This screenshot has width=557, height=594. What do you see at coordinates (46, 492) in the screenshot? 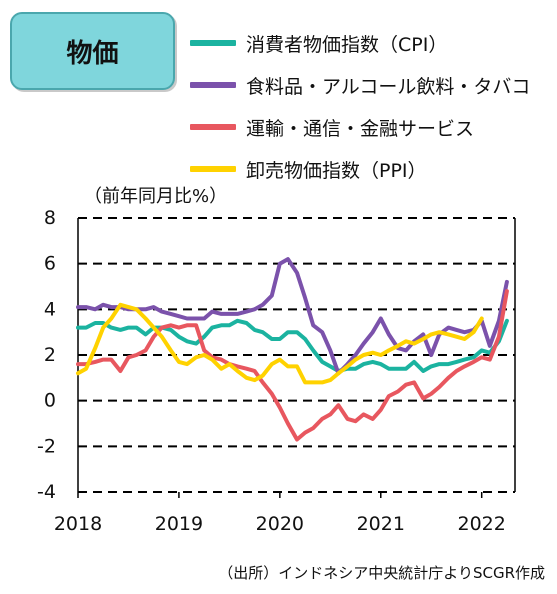
I see `y-tick-label: -4` at bounding box center [46, 492].